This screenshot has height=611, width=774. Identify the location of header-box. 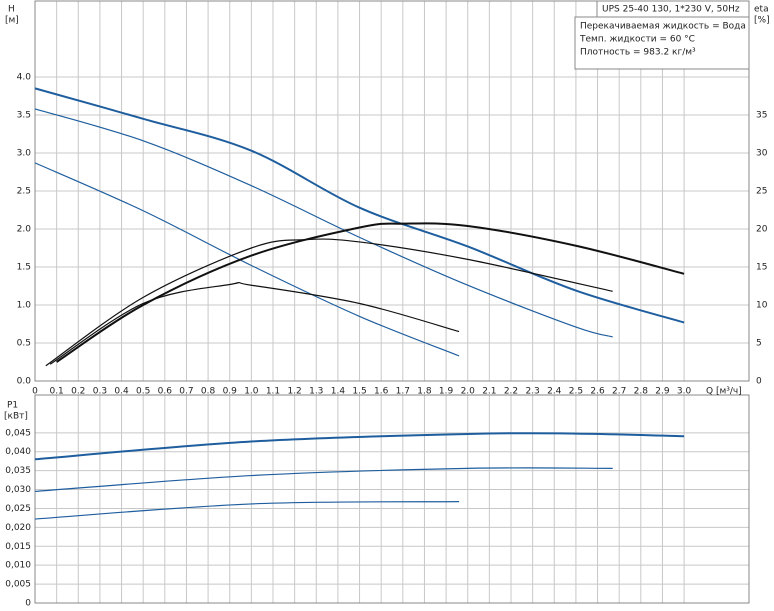
(673, 9).